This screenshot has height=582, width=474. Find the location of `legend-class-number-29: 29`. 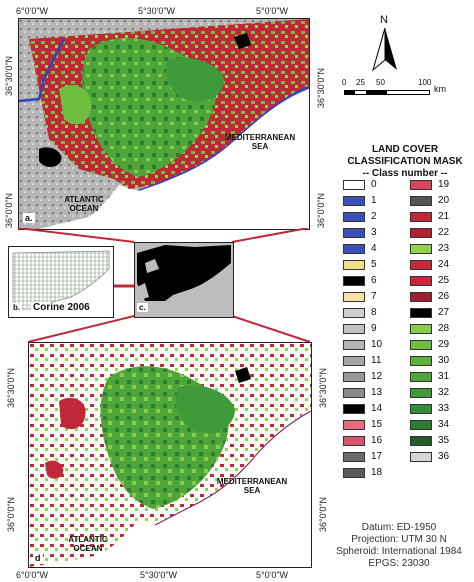

legend-class-number-29: 29 is located at coordinates (444, 344).